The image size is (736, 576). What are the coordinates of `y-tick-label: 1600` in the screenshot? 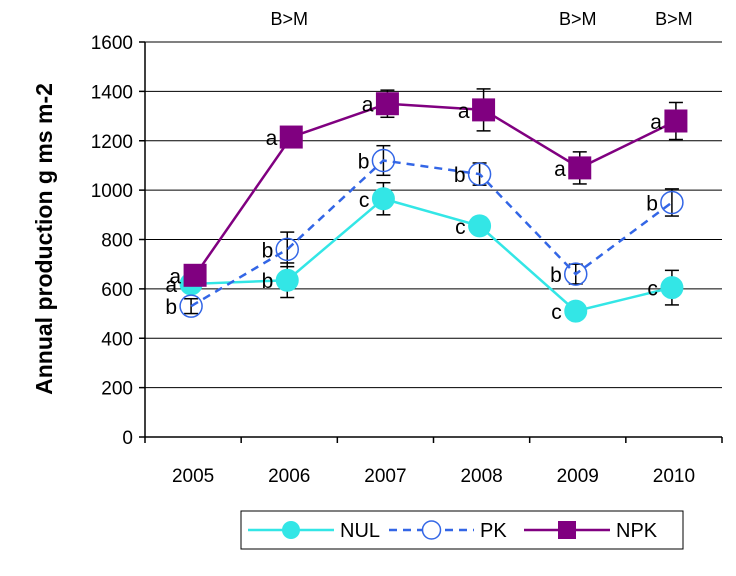 It's located at (112, 43).